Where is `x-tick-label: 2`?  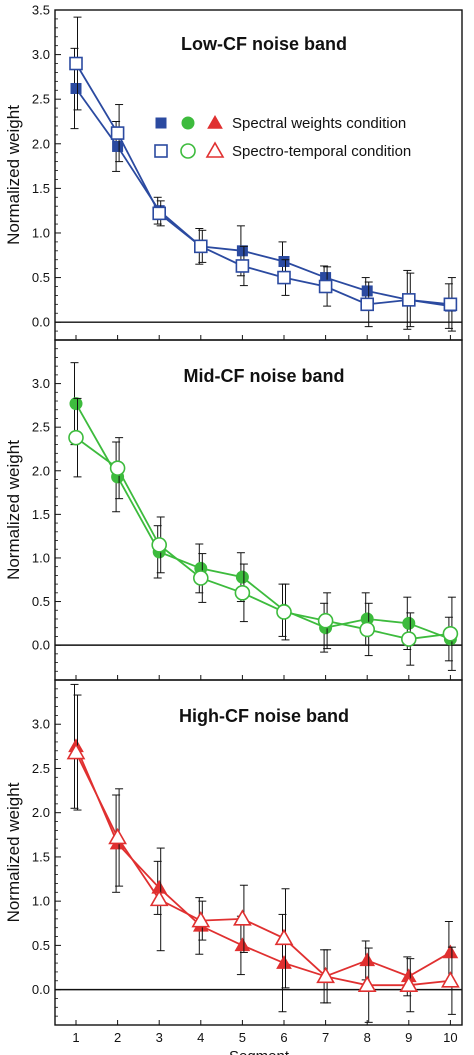 x-tick-label: 2 is located at coordinates (117, 1037).